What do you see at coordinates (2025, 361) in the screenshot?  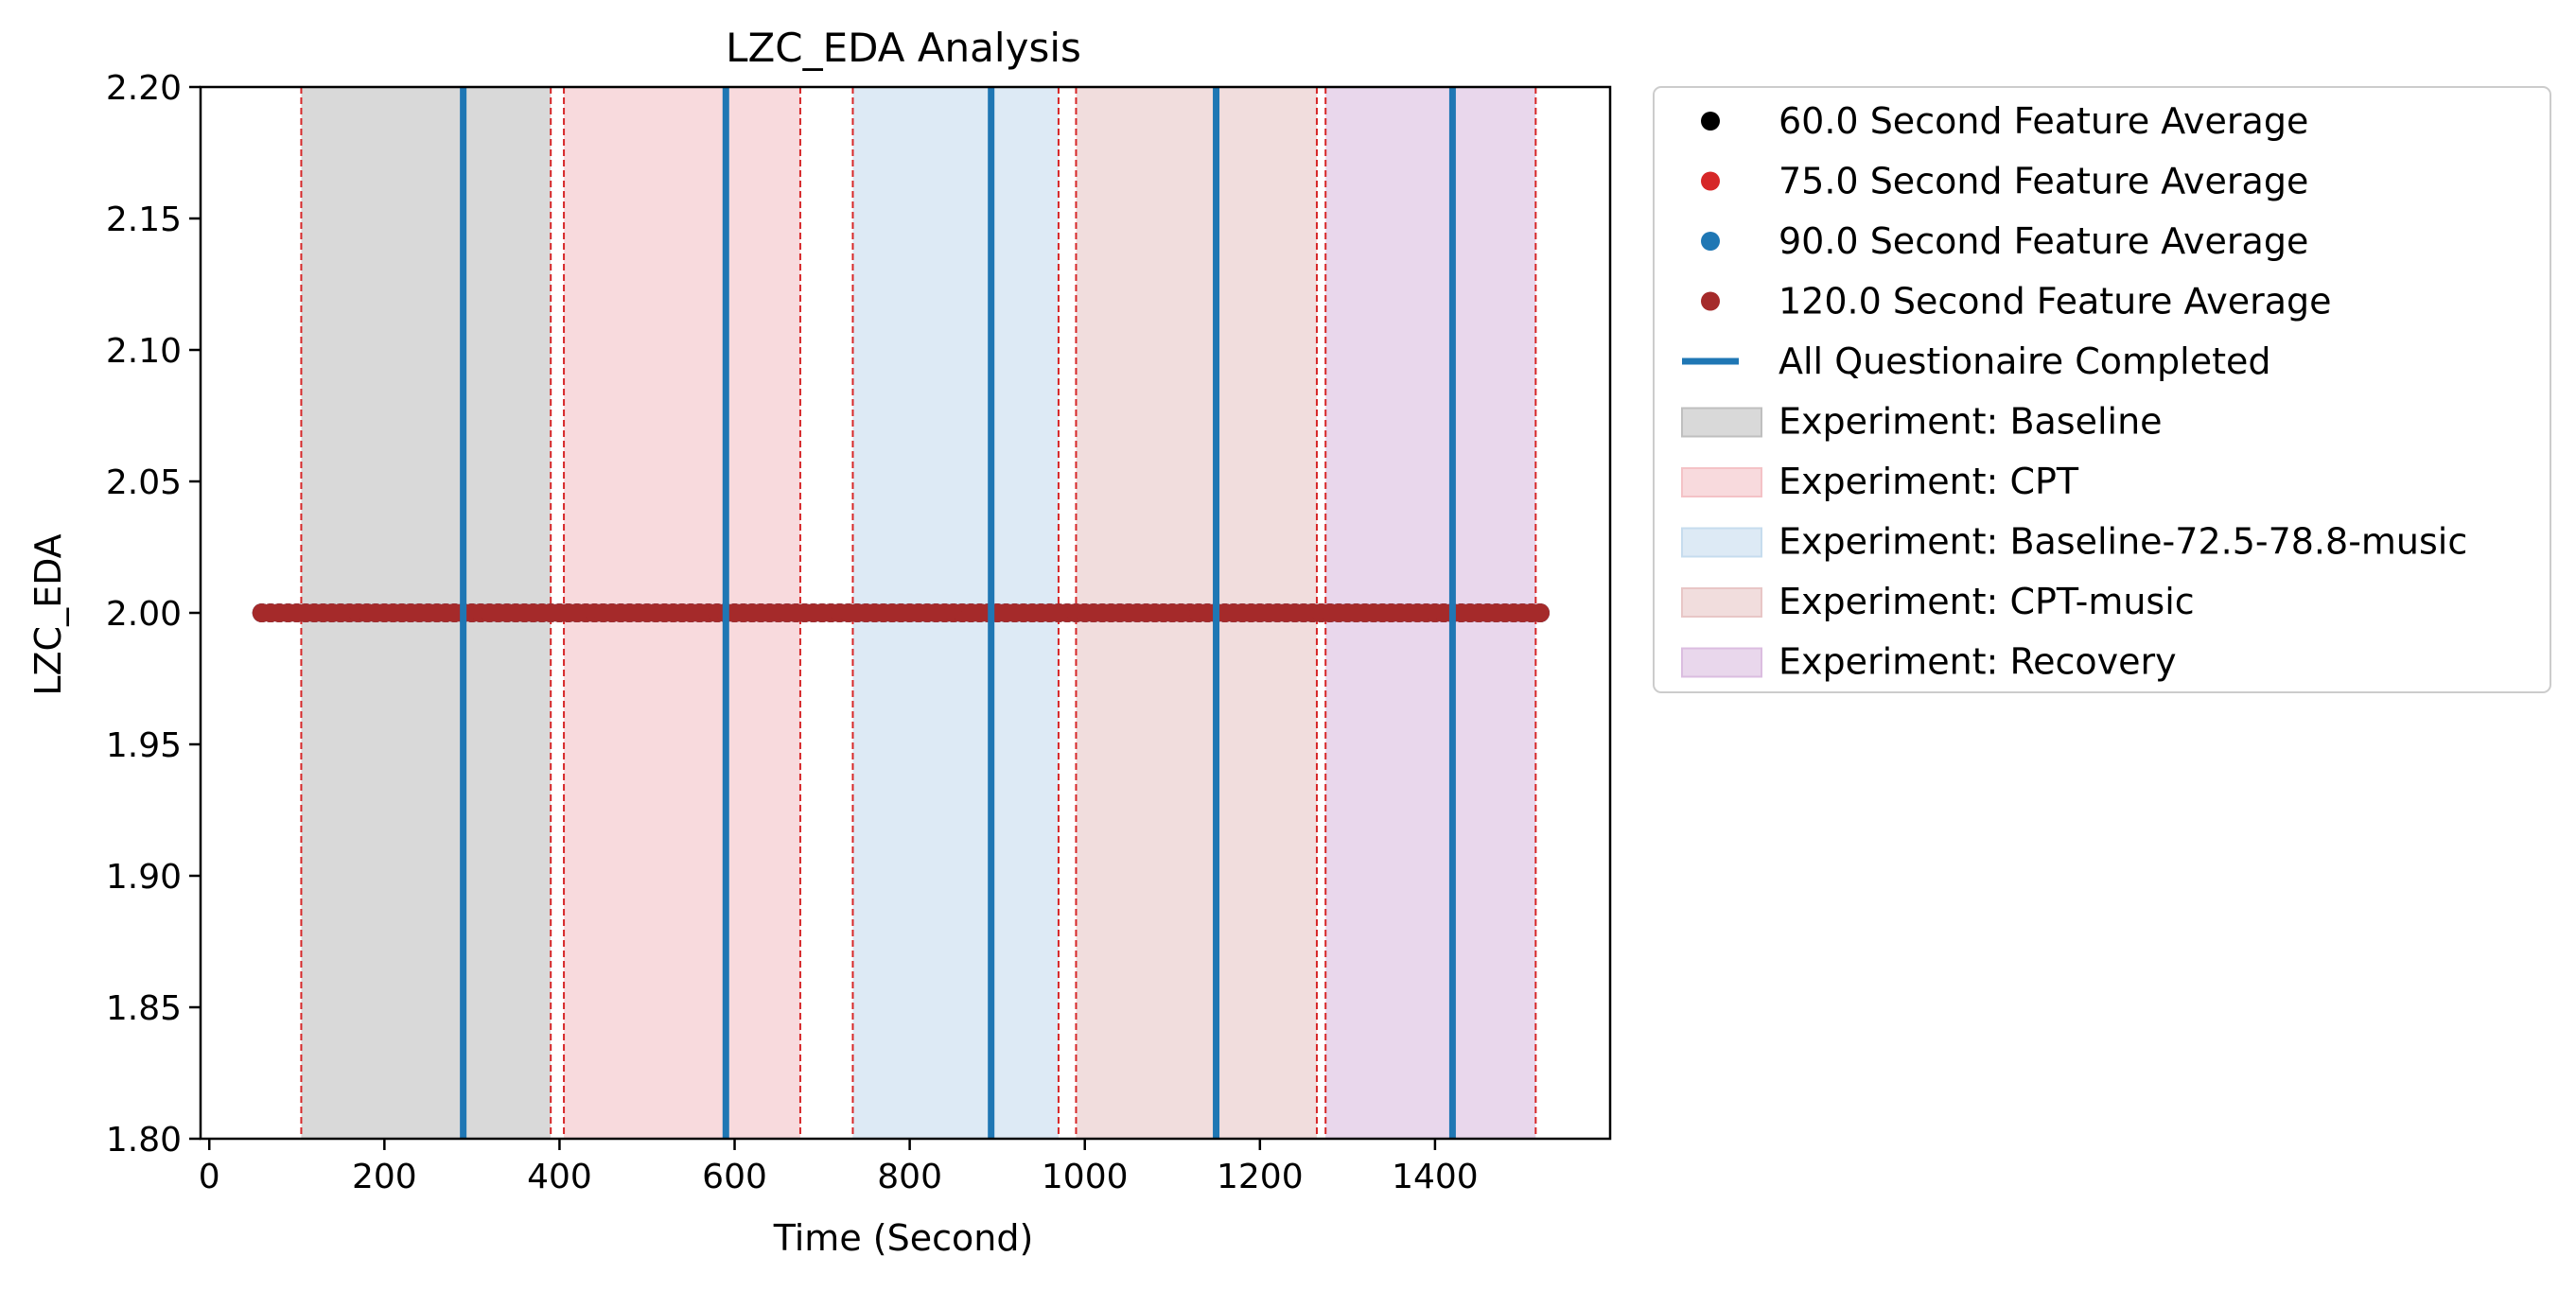 I see `legend-label: All Questionaire Completed` at bounding box center [2025, 361].